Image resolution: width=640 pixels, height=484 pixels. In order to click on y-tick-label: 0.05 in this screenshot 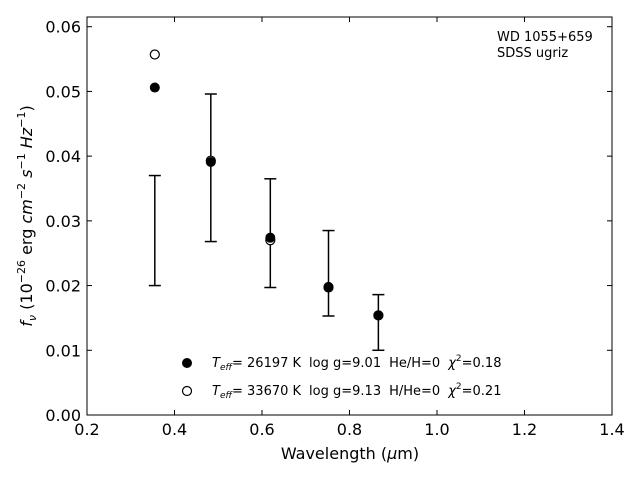, I will do `click(63, 91)`.